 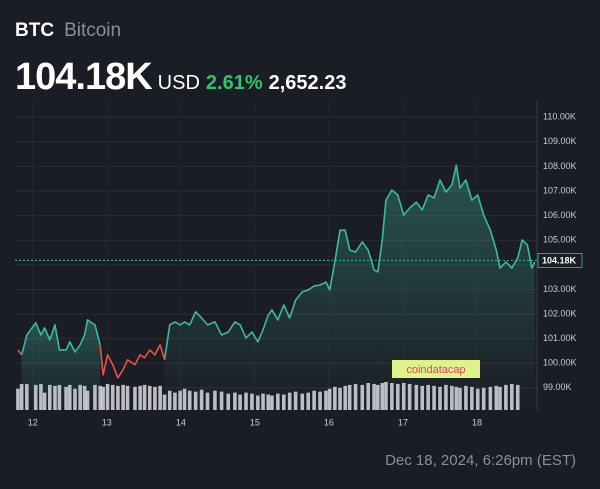 I want to click on y-tick-label: 102.00K, so click(x=560, y=313).